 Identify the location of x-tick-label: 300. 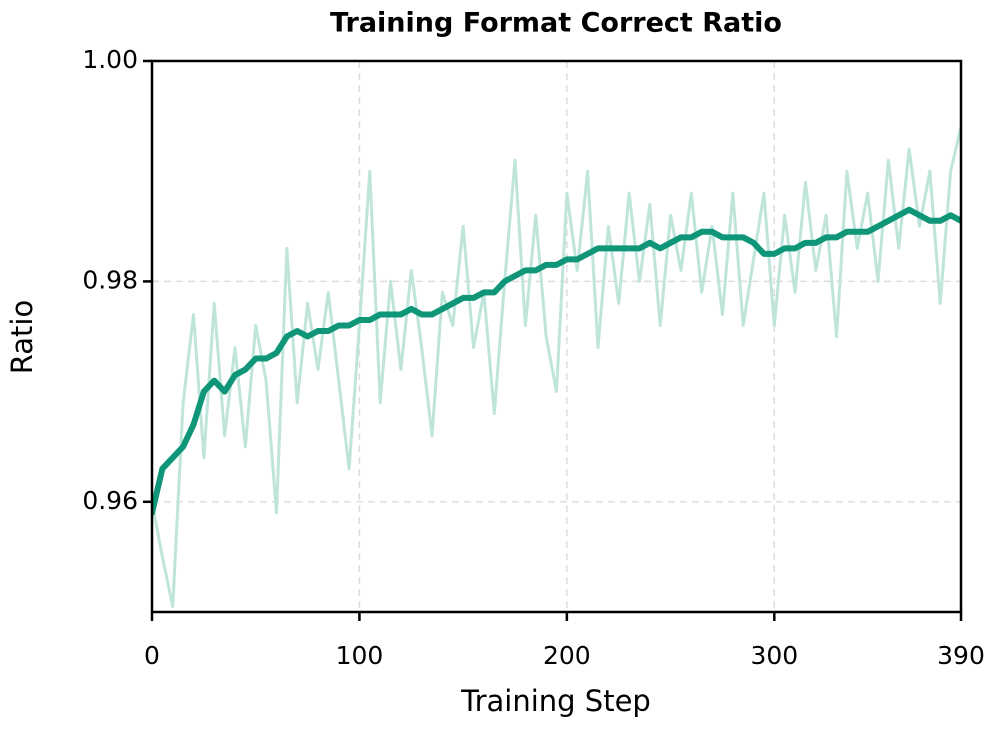
(774, 655).